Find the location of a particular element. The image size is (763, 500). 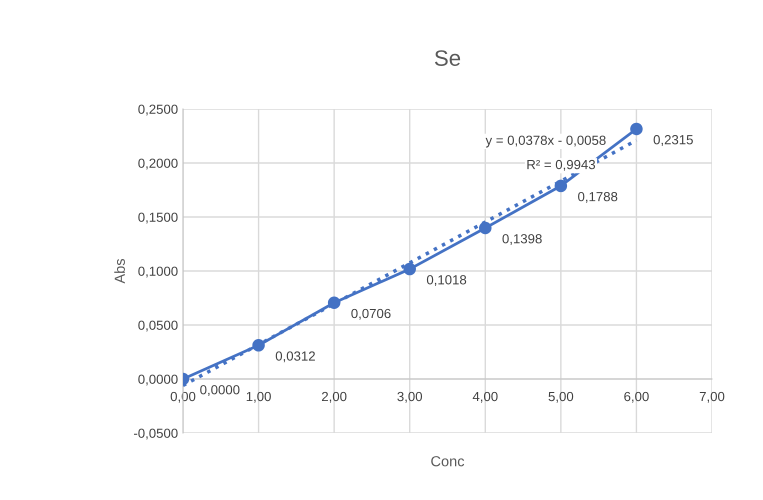

x-tick-label: 1,00 is located at coordinates (258, 397).